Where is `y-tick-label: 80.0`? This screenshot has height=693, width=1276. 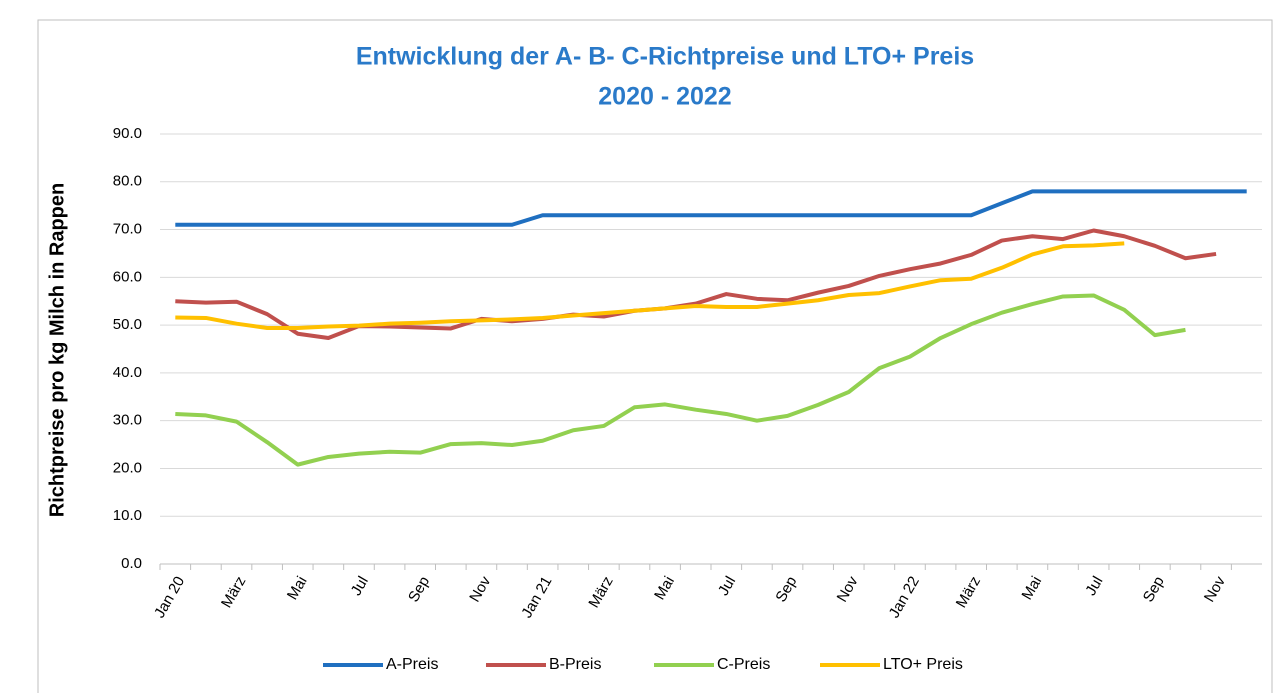 y-tick-label: 80.0 is located at coordinates (127, 181).